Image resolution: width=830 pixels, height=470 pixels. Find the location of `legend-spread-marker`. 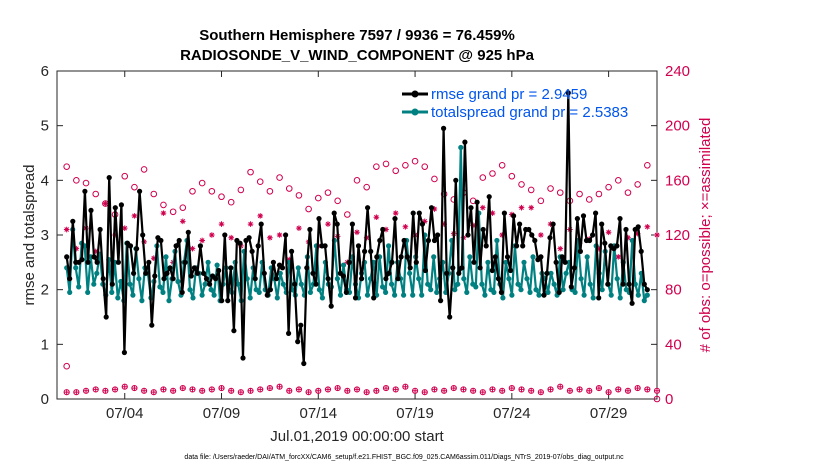

legend-spread-marker is located at coordinates (415, 112).